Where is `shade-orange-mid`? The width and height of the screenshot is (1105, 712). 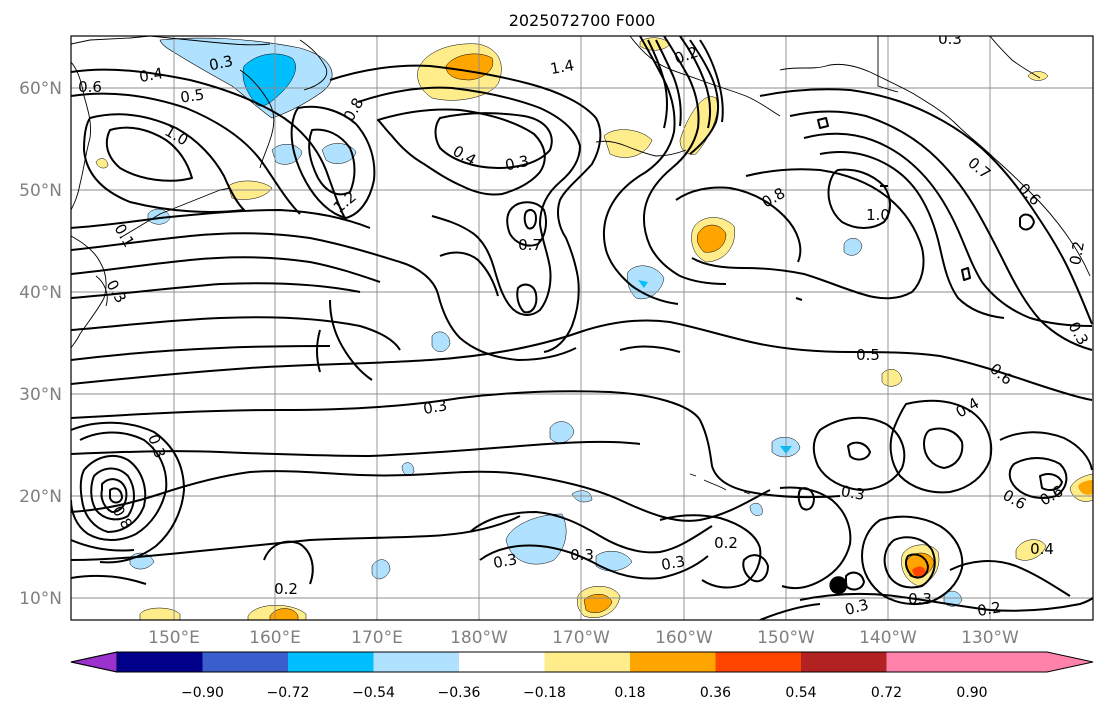 shade-orange-mid is located at coordinates (712, 238).